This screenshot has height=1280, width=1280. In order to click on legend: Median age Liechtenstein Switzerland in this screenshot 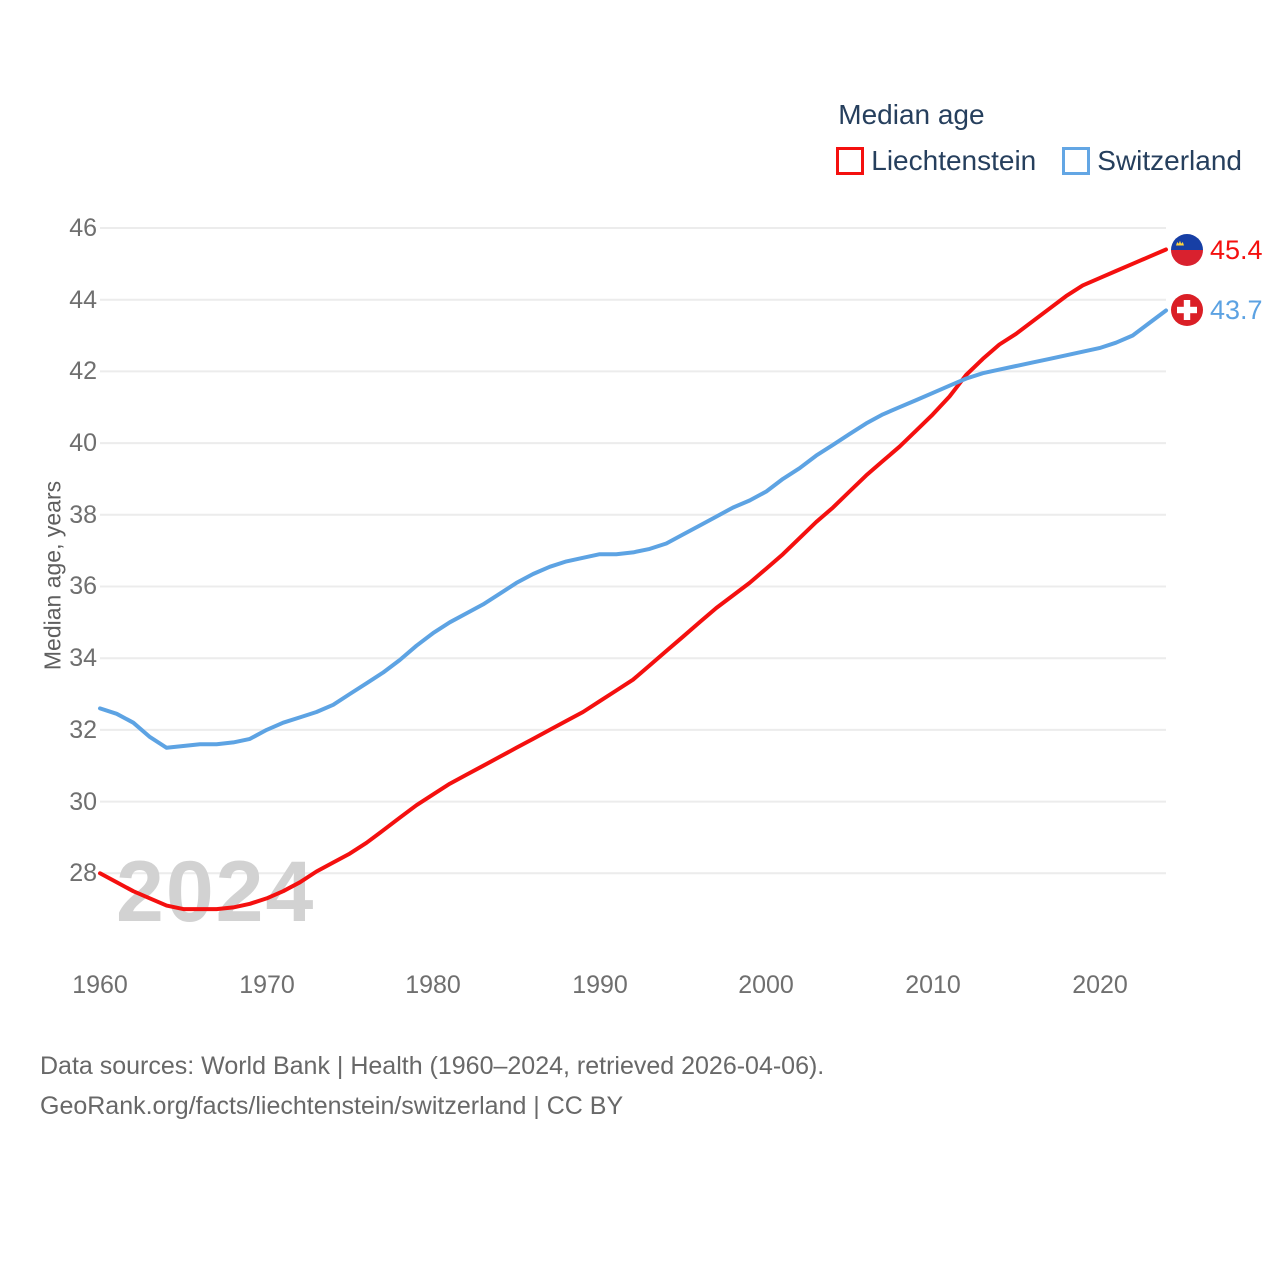, I will do `click(1039, 138)`.